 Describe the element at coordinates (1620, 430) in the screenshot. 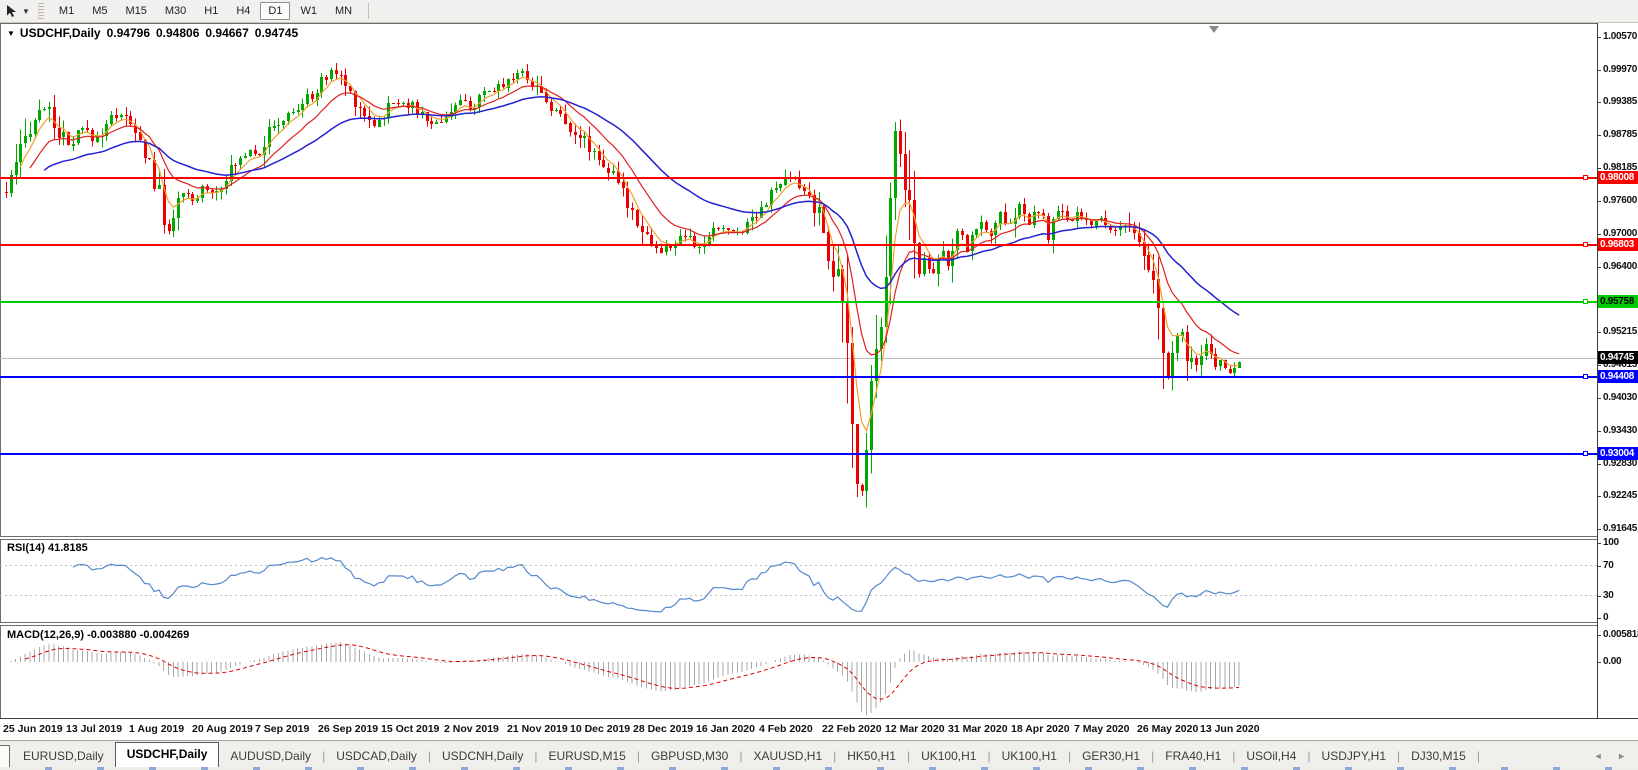

I see `price-tick-label: 0.93430` at that location.